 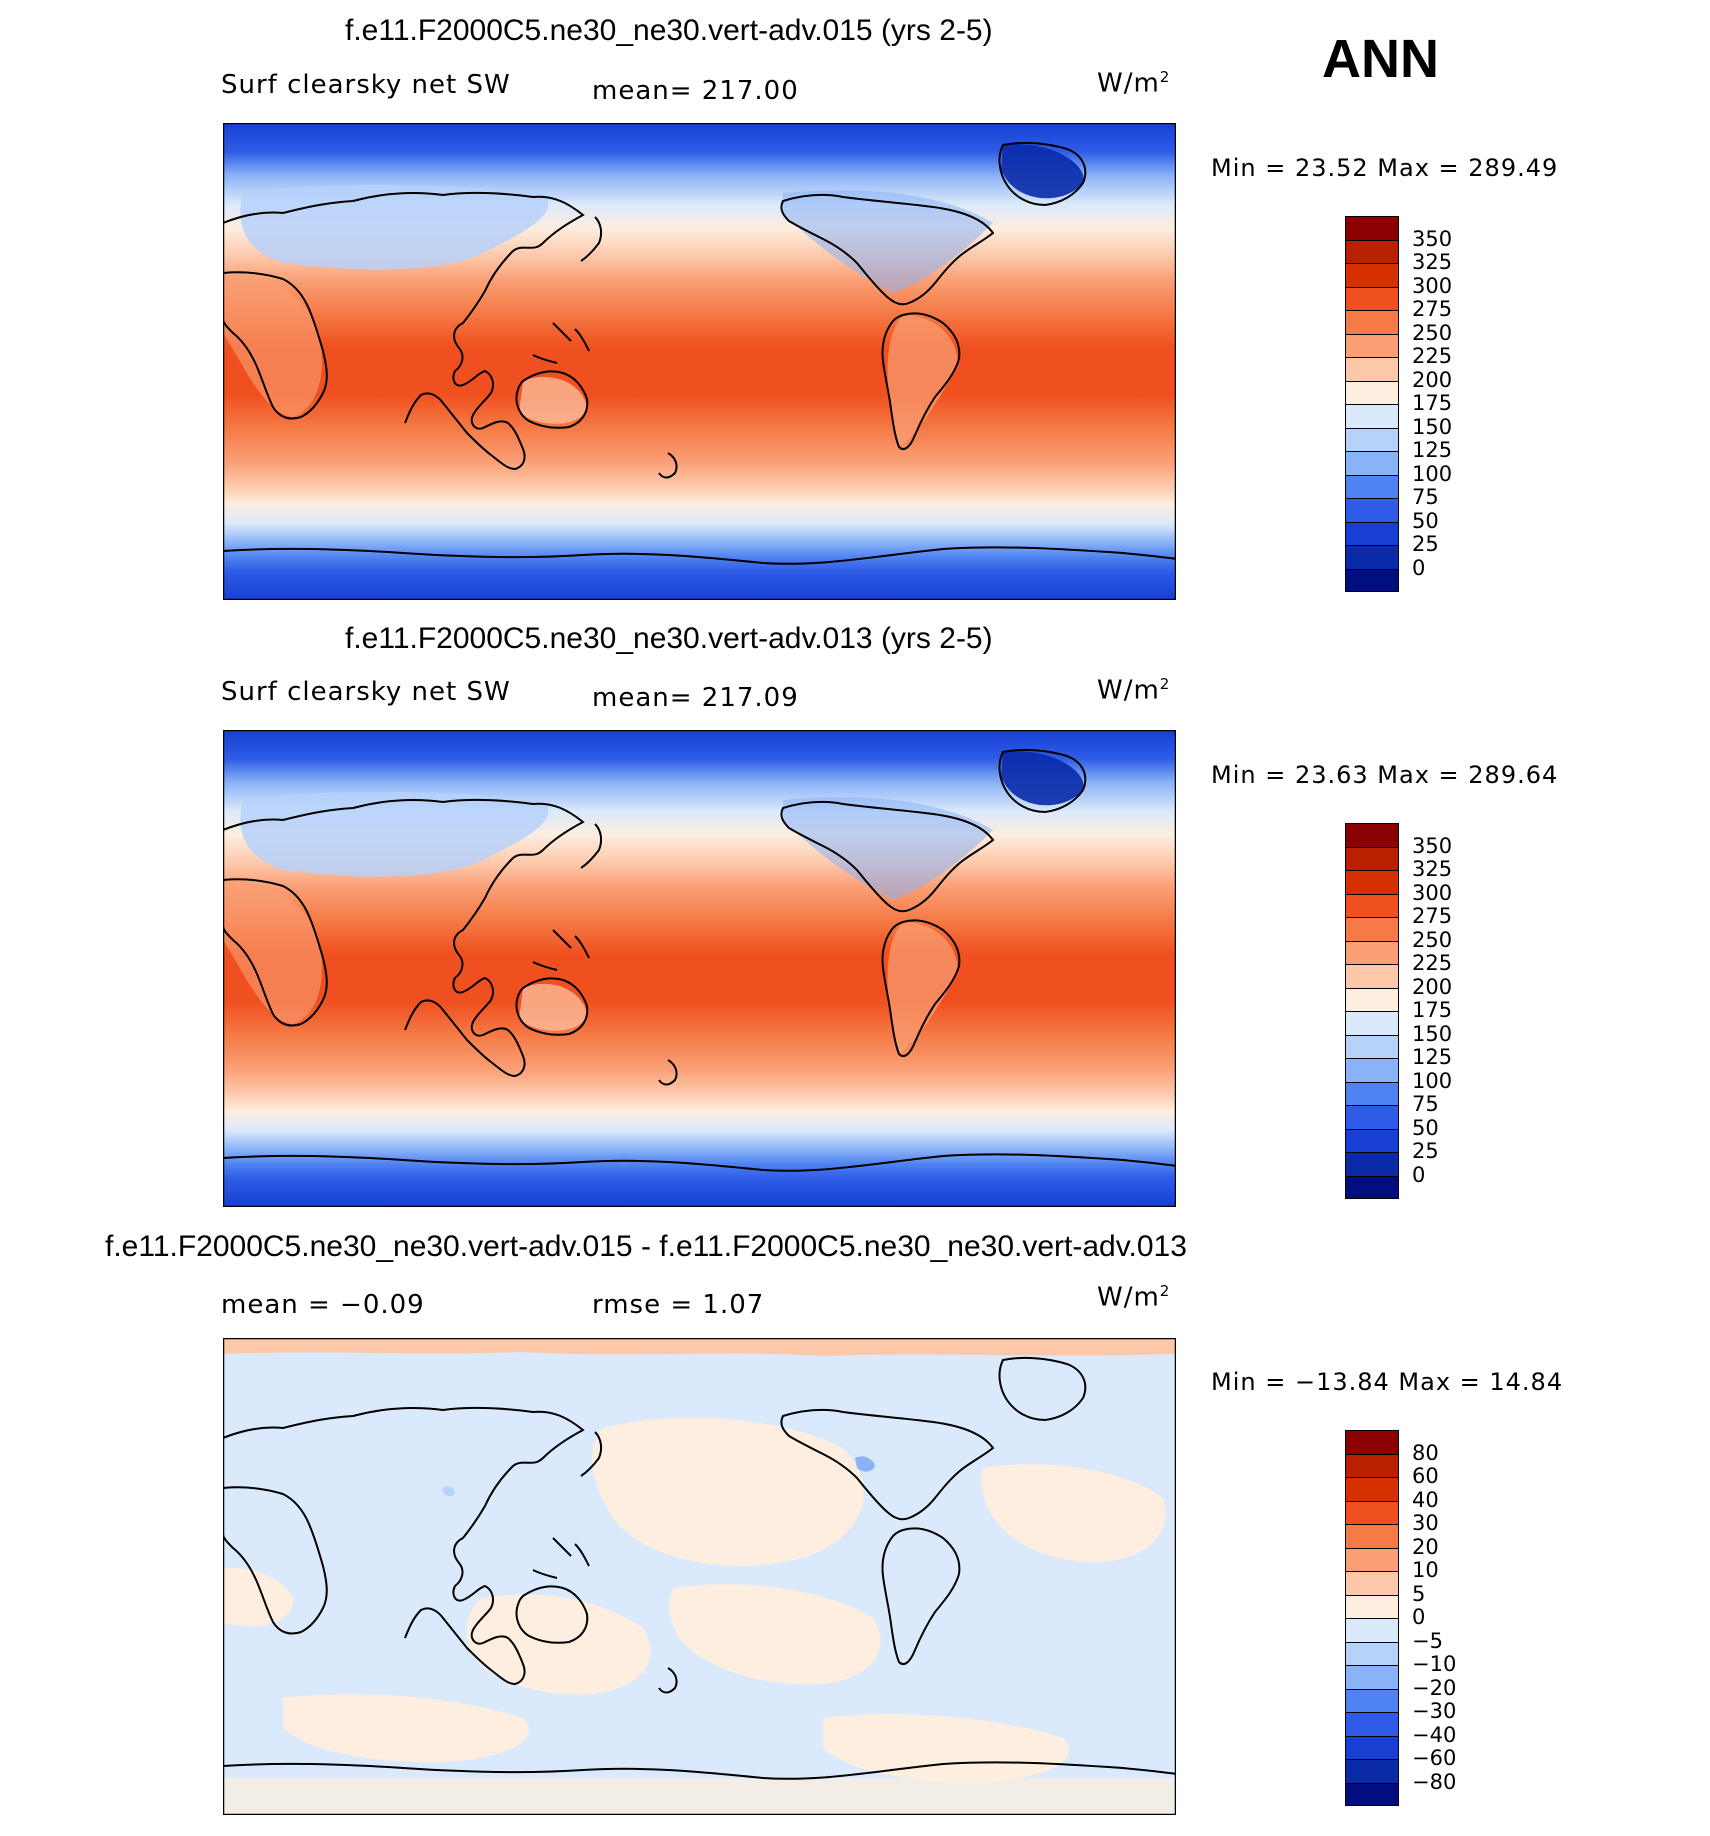 I want to click on colorbar-tick-label: −30, so click(x=1434, y=1711).